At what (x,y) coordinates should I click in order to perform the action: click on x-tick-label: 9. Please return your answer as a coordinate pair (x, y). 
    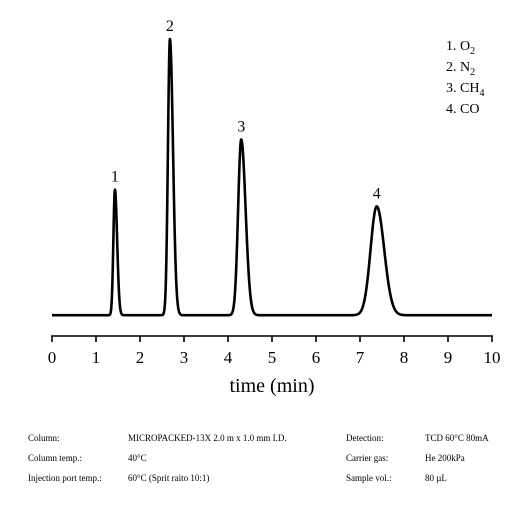
    Looking at the image, I should click on (448, 357).